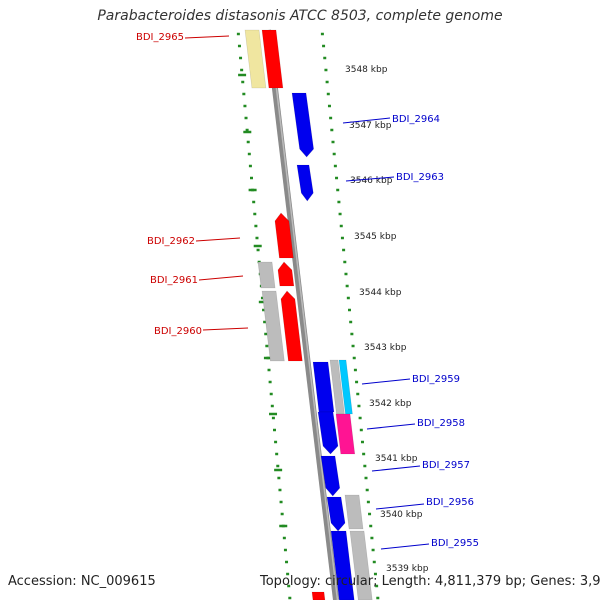 This screenshot has width=600, height=600. I want to click on gene-label-left: BDI_2960, so click(178, 331).